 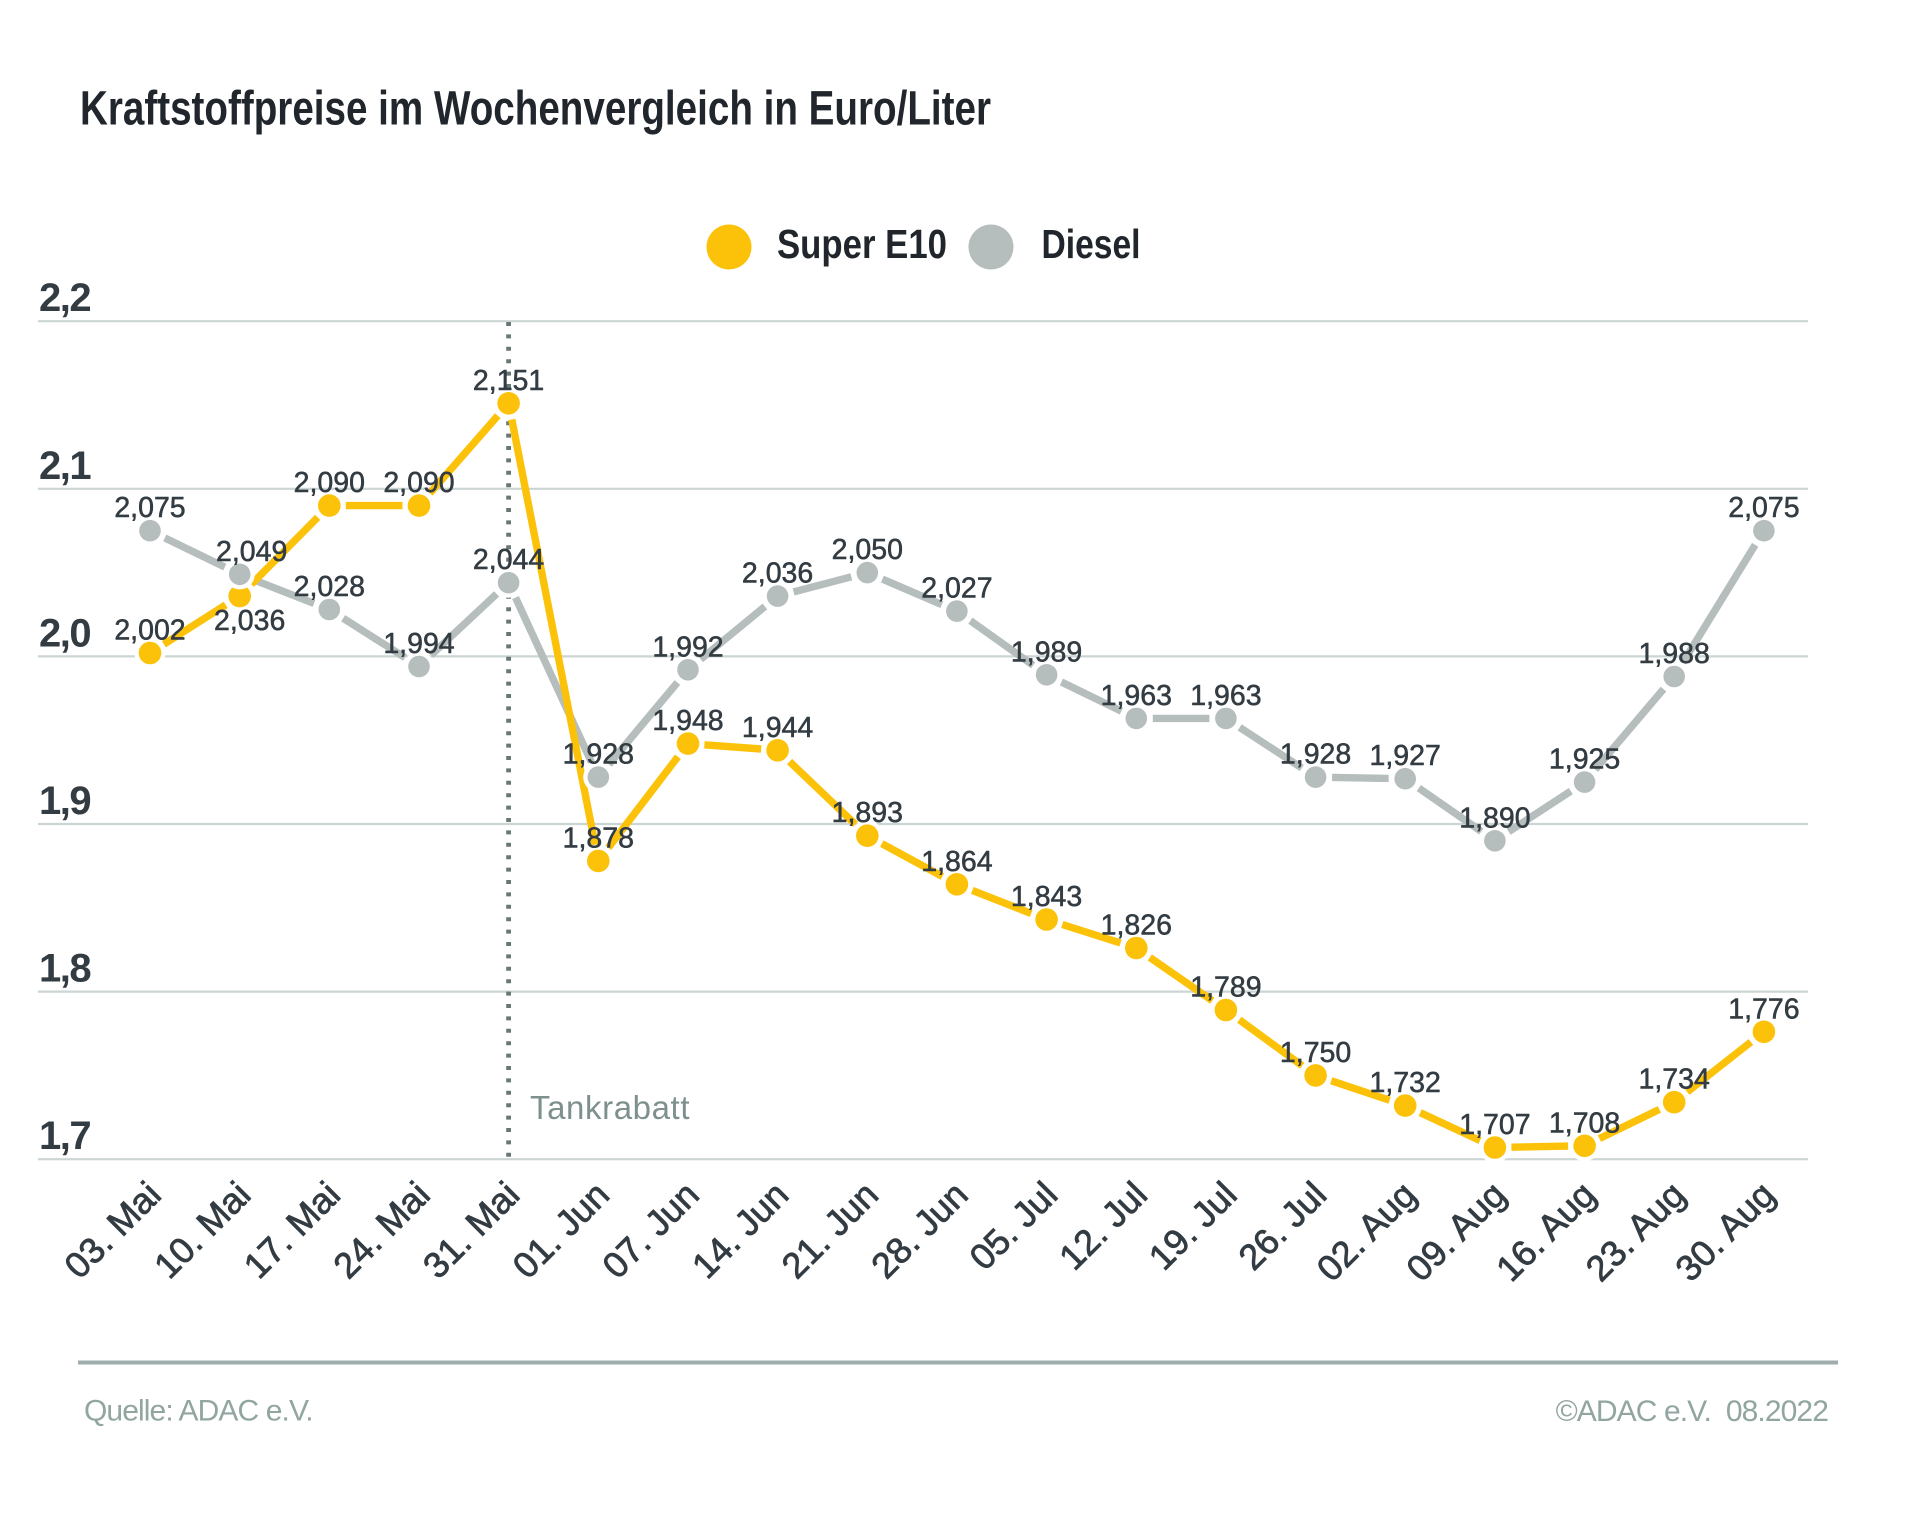 I want to click on svg-text: 2,0, so click(x=64, y=633).